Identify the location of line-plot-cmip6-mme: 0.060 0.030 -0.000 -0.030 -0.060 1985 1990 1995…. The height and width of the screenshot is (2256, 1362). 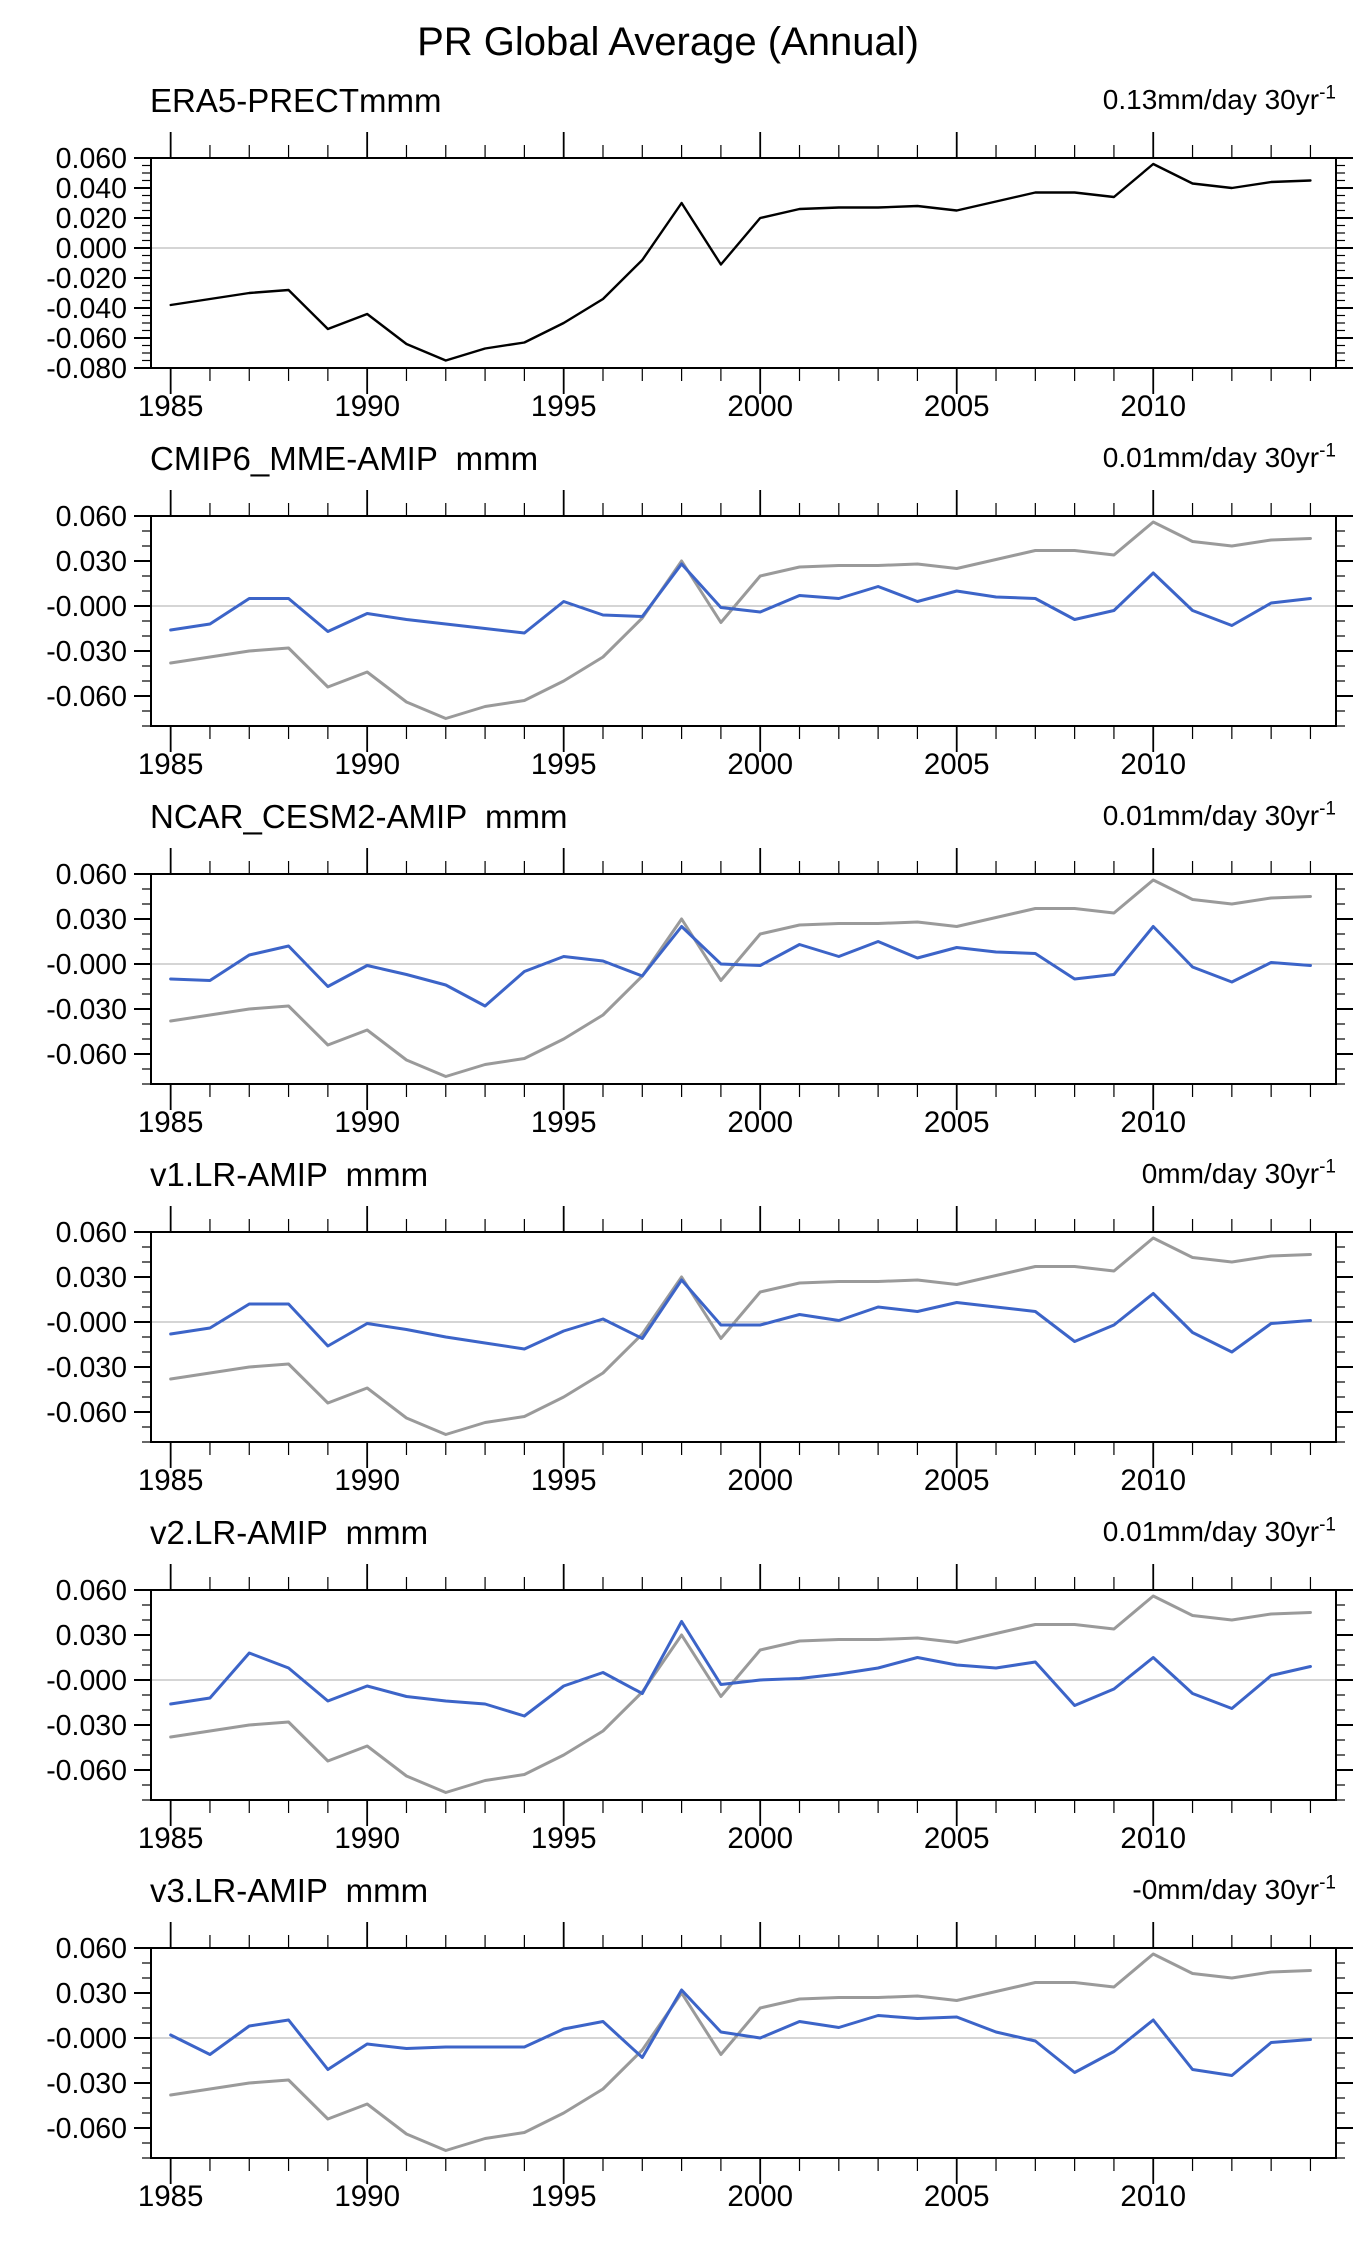
(699, 635).